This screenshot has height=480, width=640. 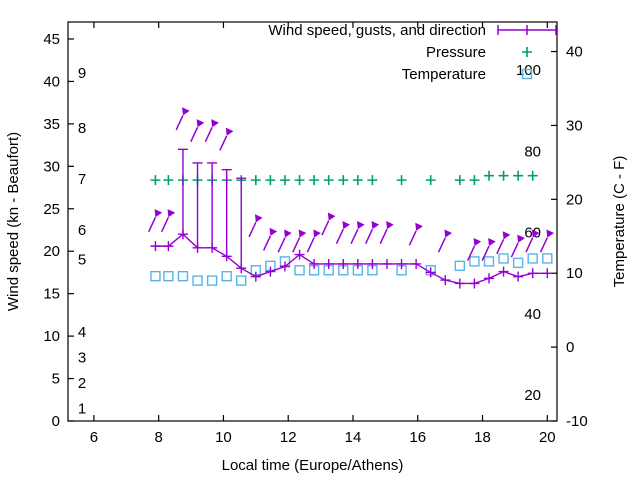 I want to click on y-tick-label: 20, so click(x=51, y=251).